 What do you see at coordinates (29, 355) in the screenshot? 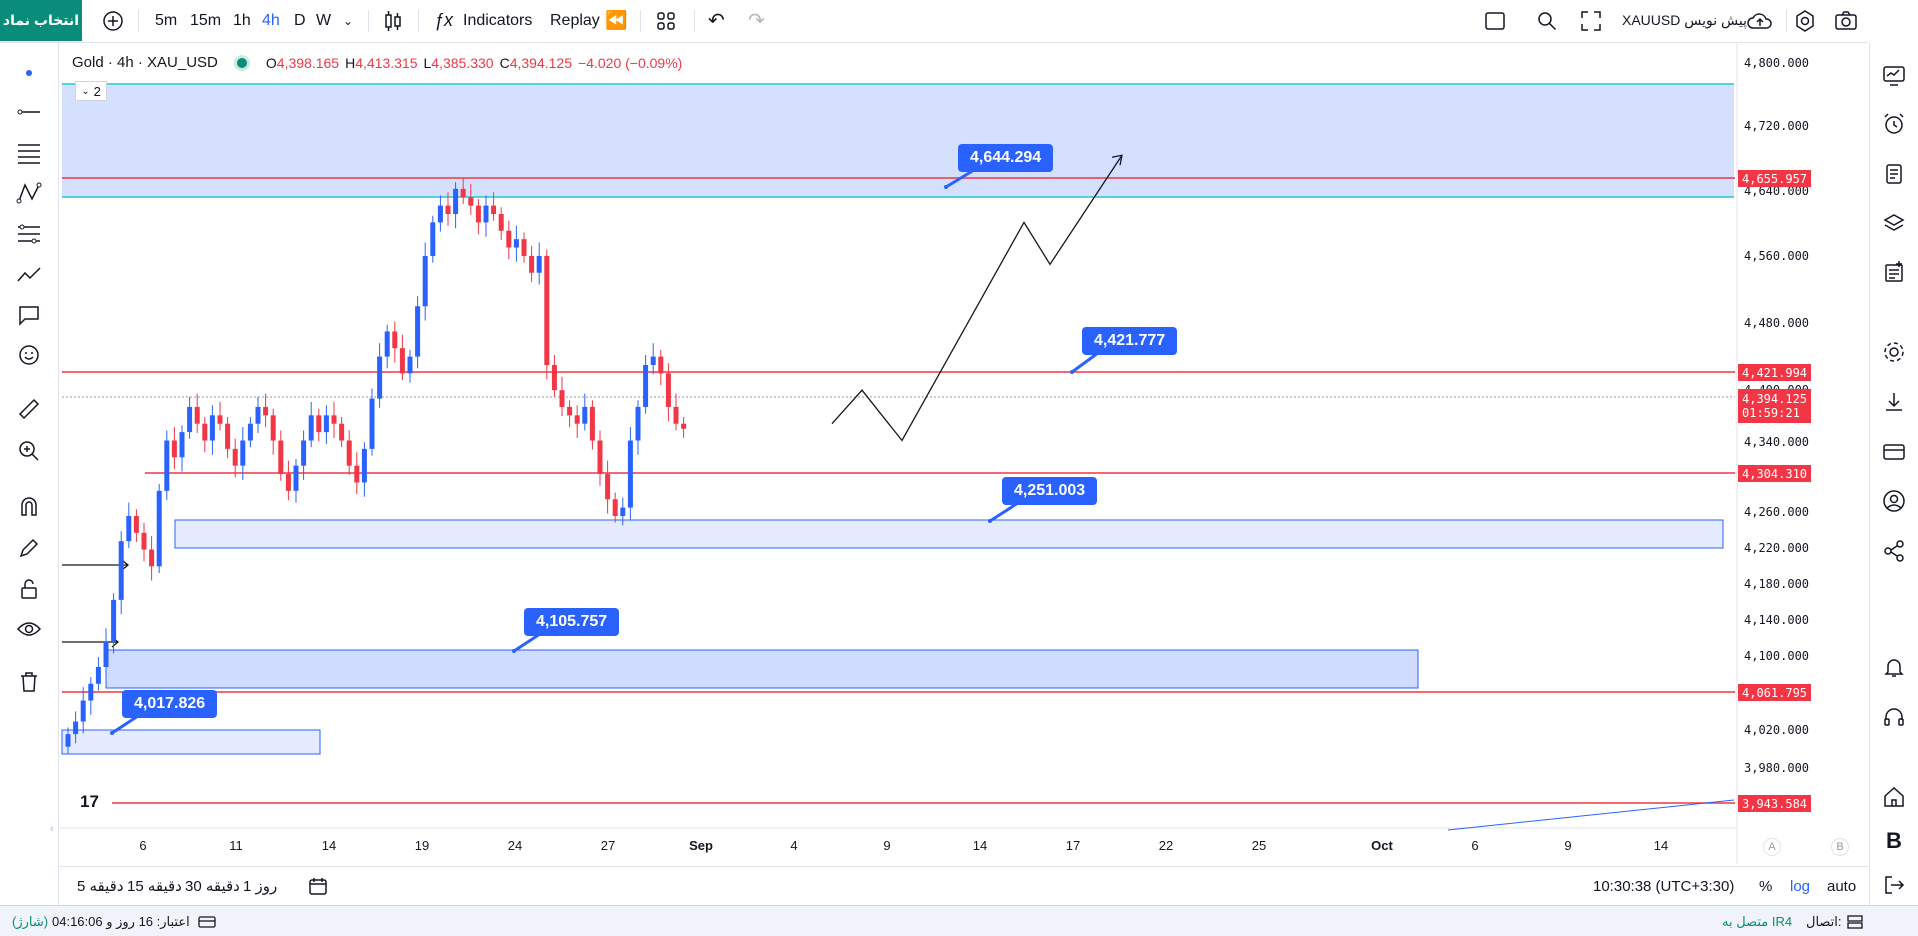
I see `emoji-icon` at bounding box center [29, 355].